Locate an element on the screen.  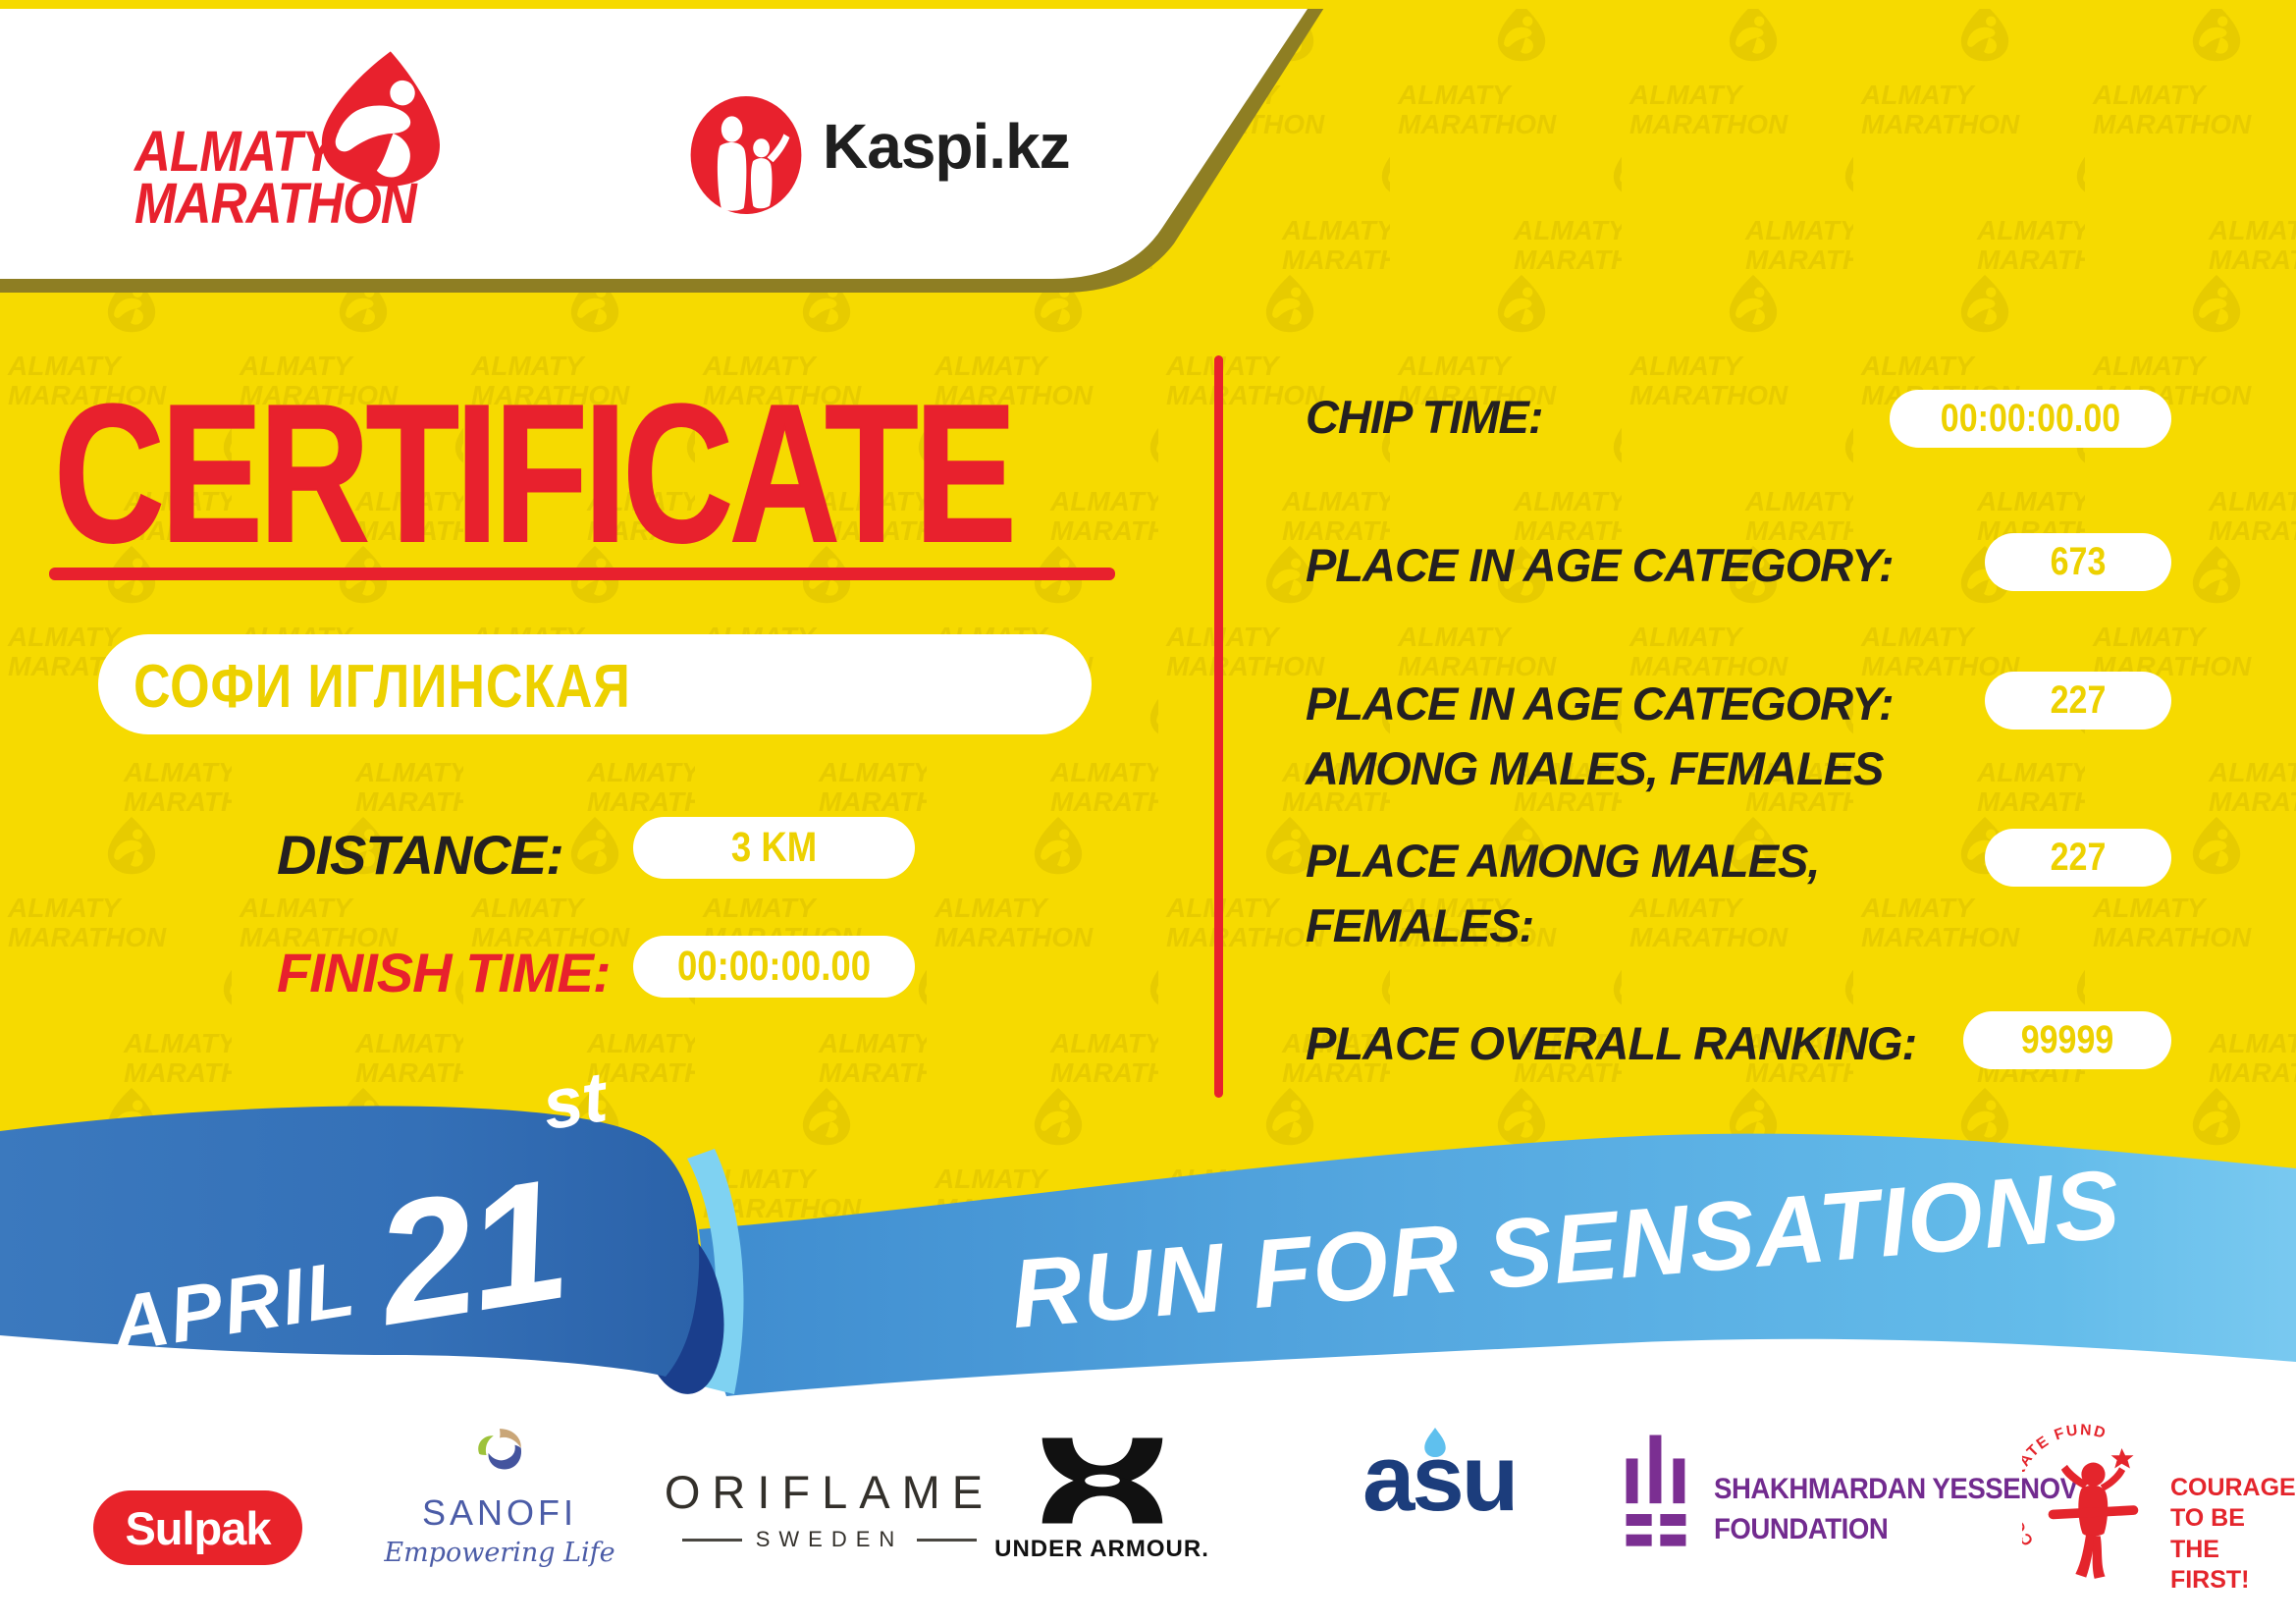
place-age-category-gender-value-field: 227 is located at coordinates (2078, 701).